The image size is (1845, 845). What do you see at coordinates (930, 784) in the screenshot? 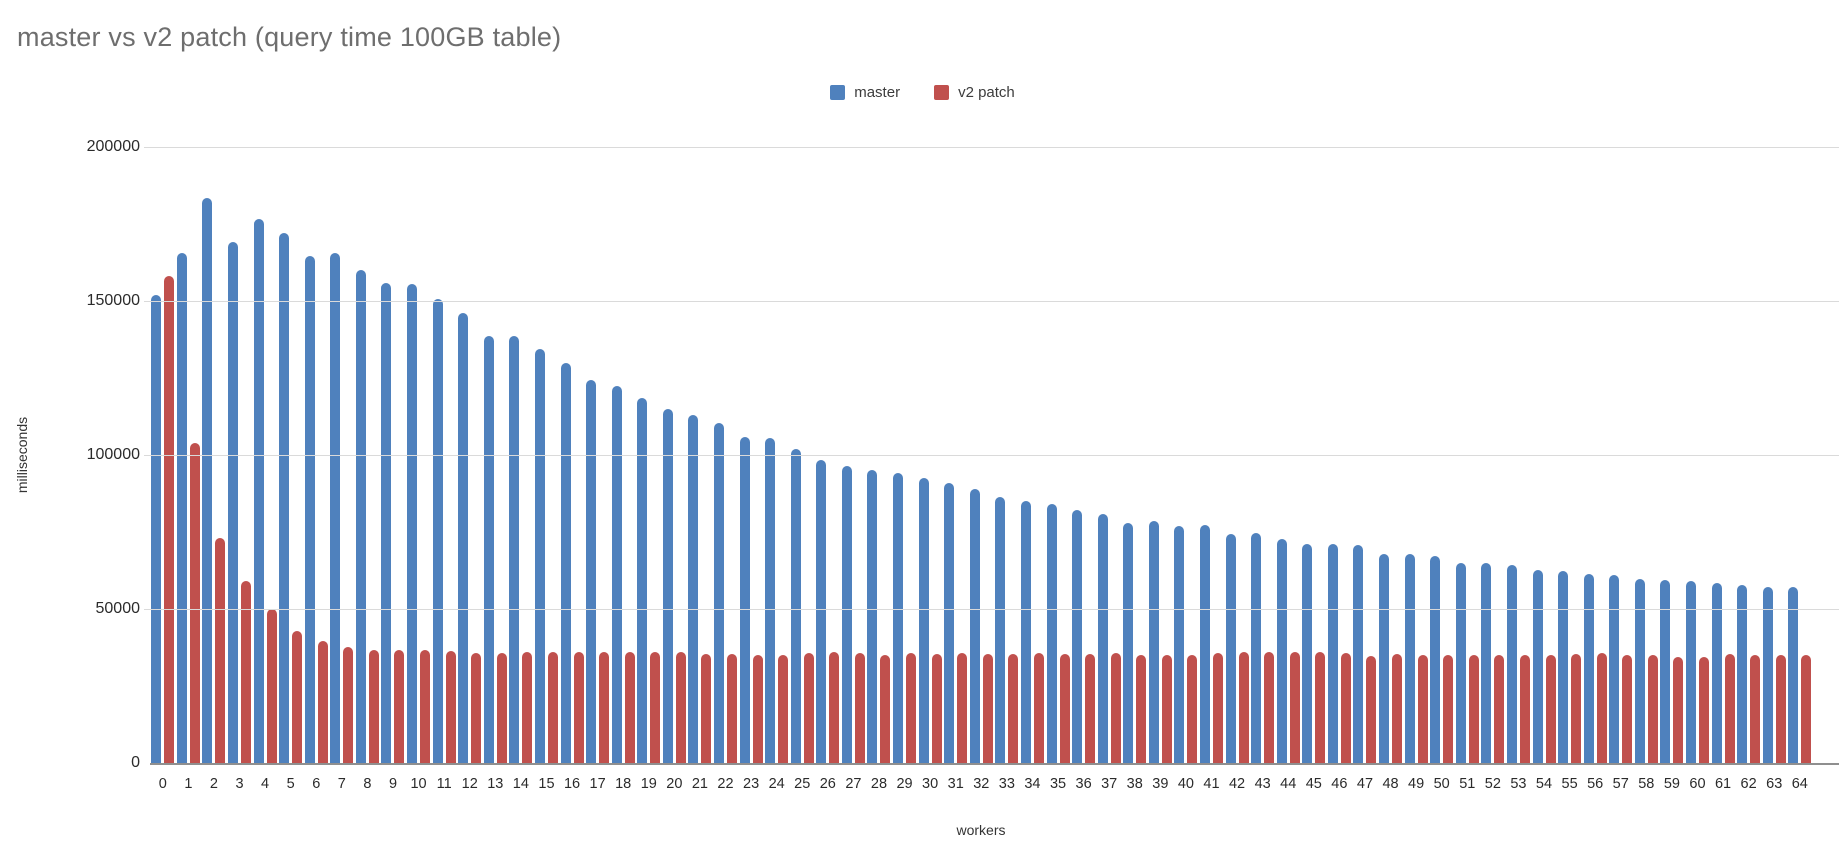
I see `x-tick-label-30: 30` at bounding box center [930, 784].